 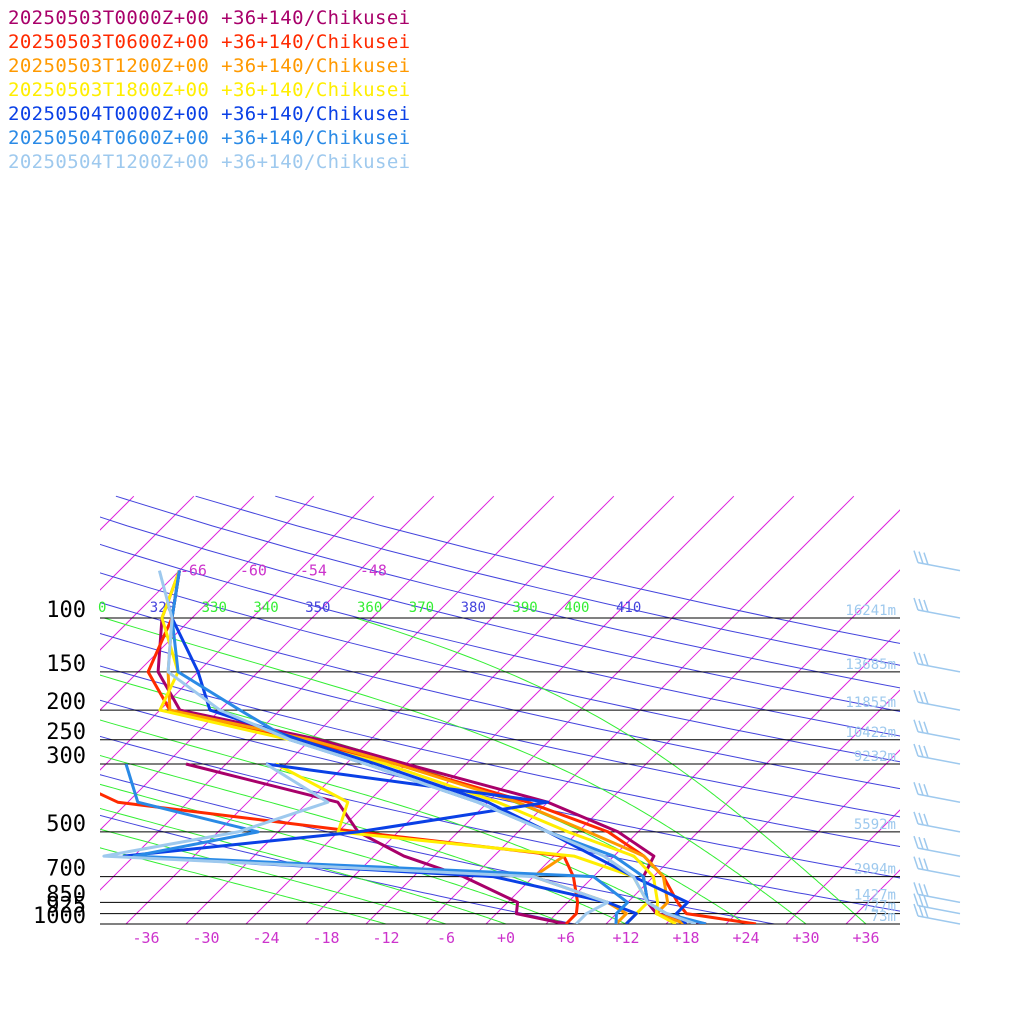 I want to click on theta-label: 330, so click(x=214, y=608).